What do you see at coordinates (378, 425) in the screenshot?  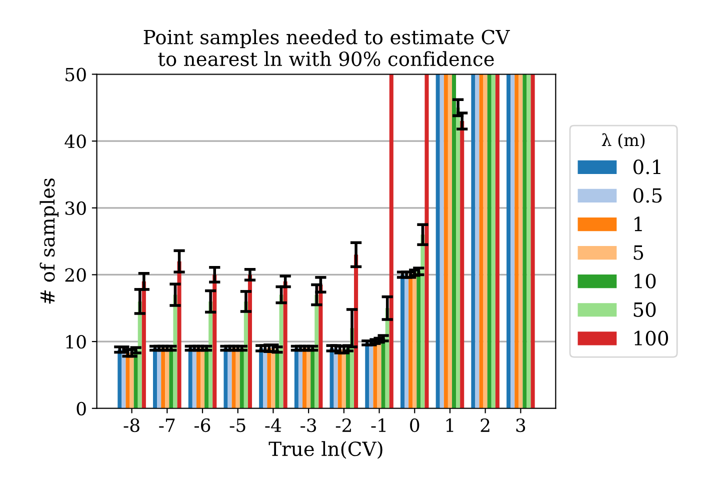 I see `x-tick-label: -1` at bounding box center [378, 425].